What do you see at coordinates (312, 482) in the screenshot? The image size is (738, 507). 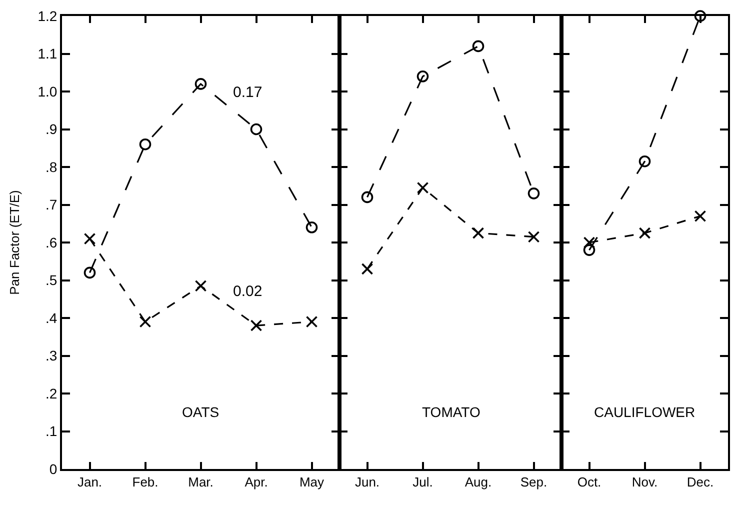 I see `x-tick-label: May` at bounding box center [312, 482].